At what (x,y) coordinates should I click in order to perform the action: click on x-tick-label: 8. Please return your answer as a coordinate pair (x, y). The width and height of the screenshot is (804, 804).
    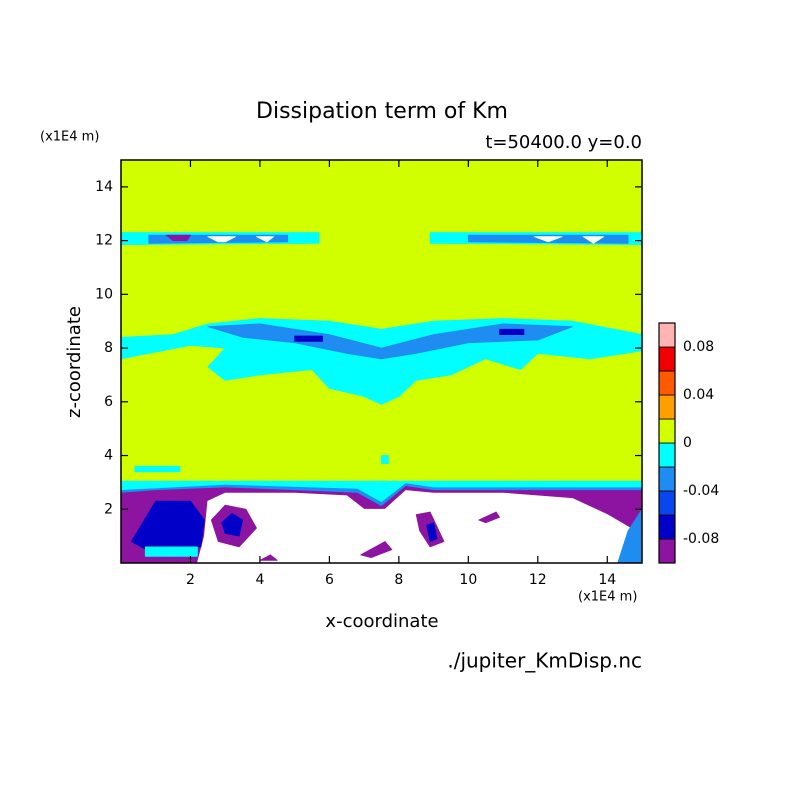
    Looking at the image, I should click on (398, 580).